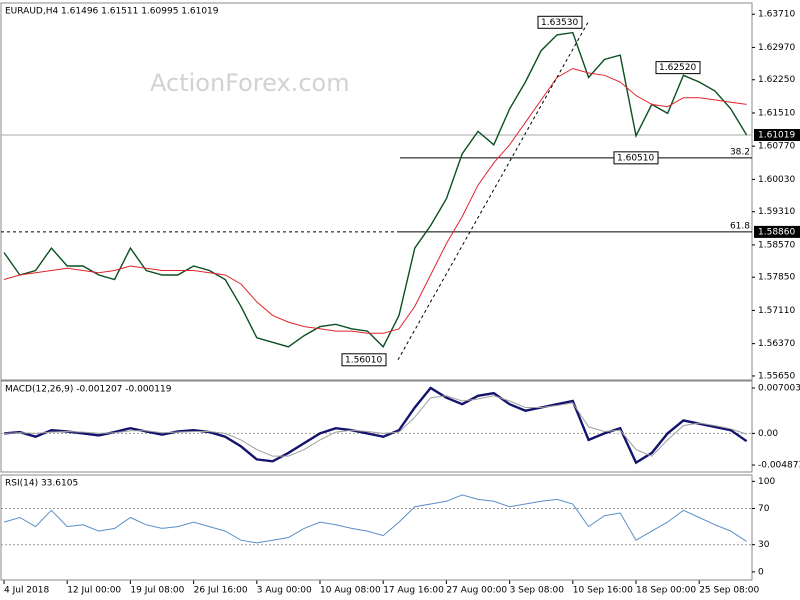 The image size is (800, 600). Describe the element at coordinates (94, 591) in the screenshot. I see `x-tick-label: 12 Jul 00:00` at that location.